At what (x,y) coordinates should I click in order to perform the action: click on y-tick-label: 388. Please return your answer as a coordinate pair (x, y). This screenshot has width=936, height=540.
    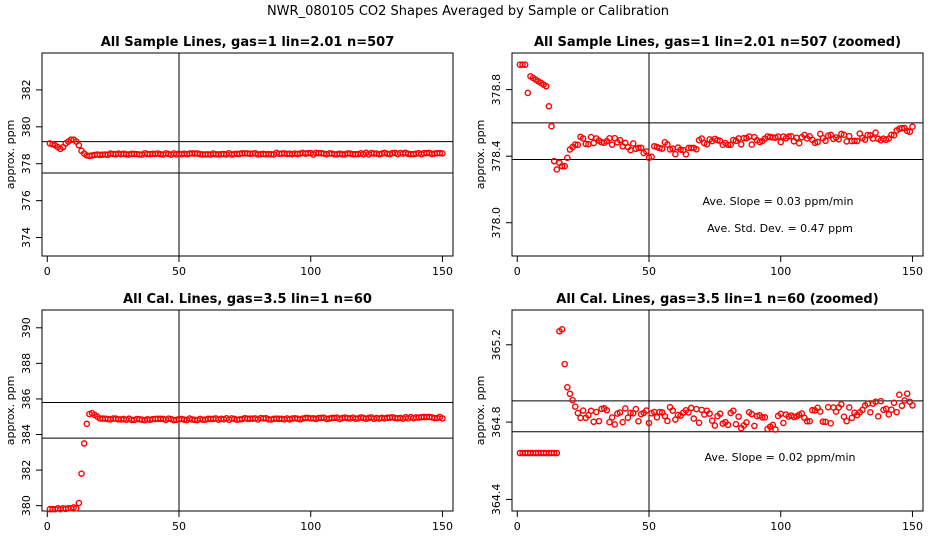
    Looking at the image, I should click on (26, 363).